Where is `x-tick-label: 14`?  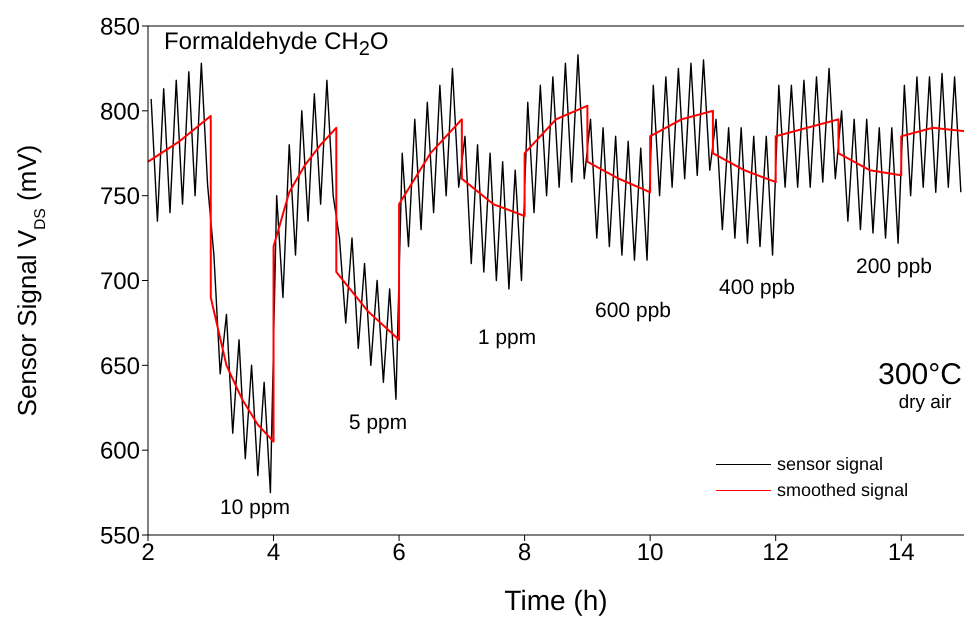
x-tick-label: 14 is located at coordinates (901, 552).